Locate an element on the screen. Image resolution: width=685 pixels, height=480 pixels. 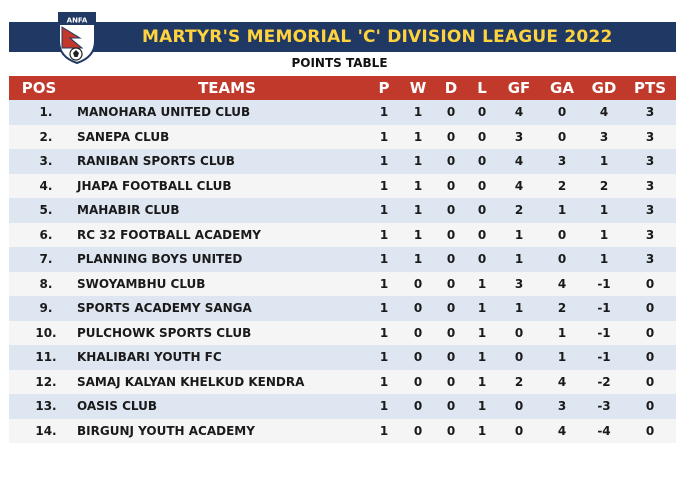
cell-team: KHALIBARI YOUTH FC is located at coordinates (149, 357).